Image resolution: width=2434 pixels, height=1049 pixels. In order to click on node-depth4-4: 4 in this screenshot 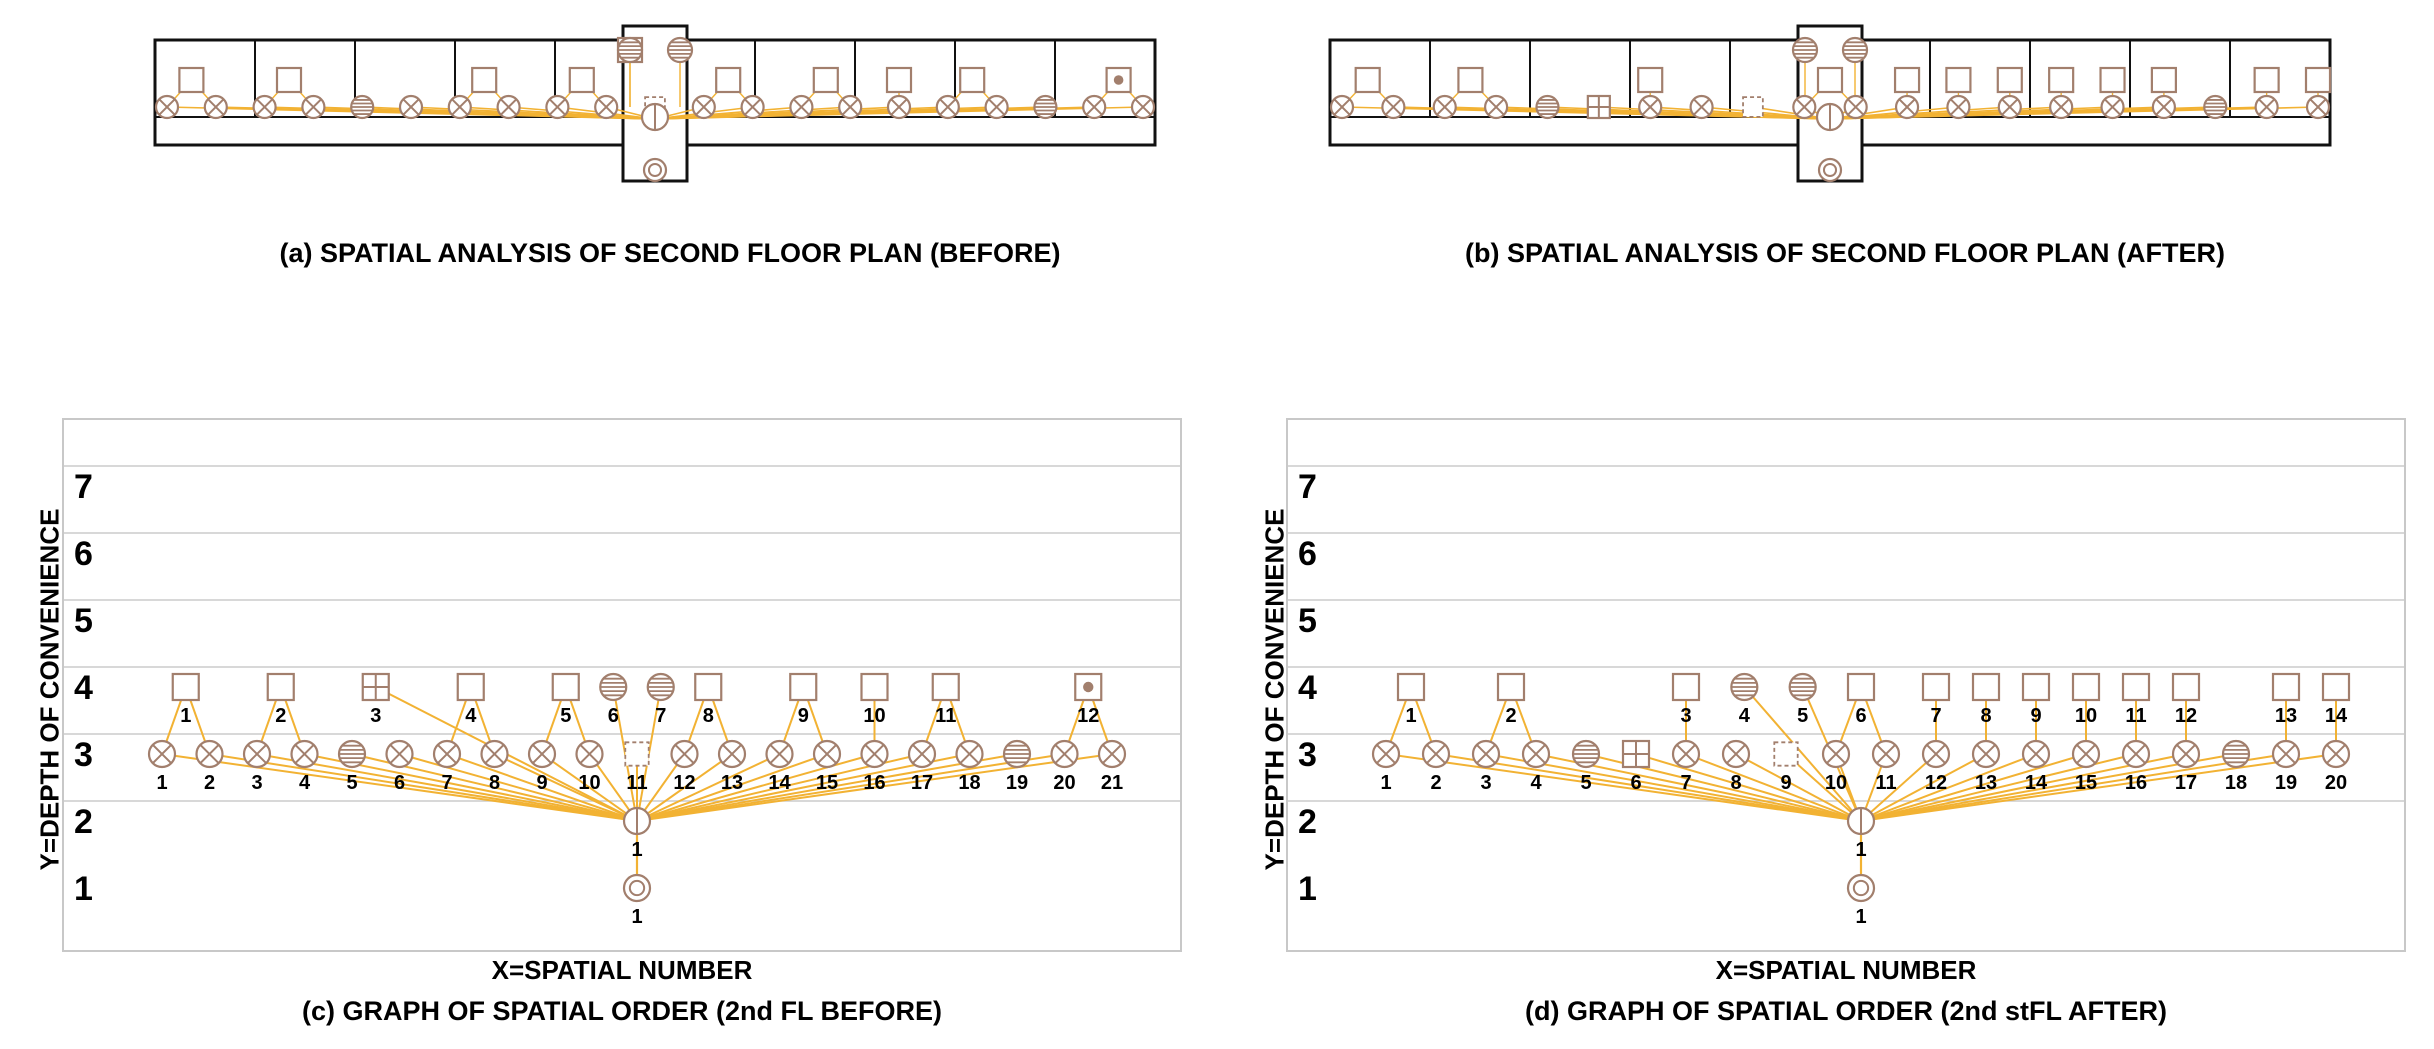, I will do `click(1744, 699)`.